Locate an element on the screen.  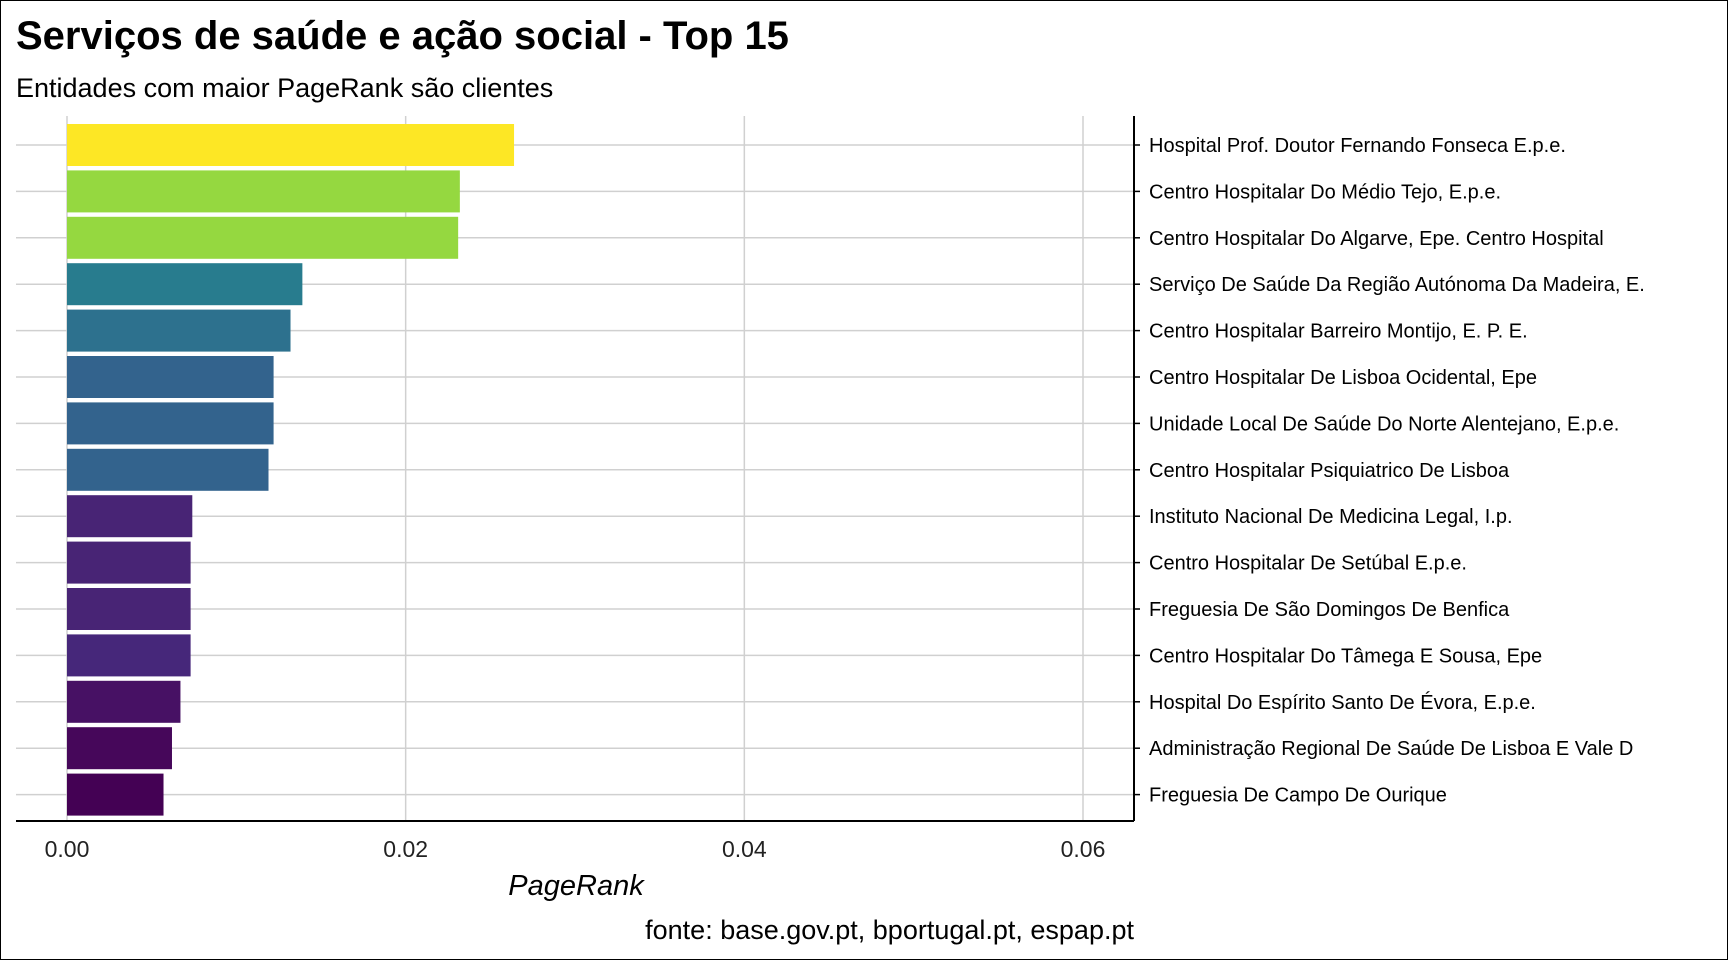
category-label: Centro Hospitalar Psiquiatrico De Lisboa is located at coordinates (1329, 471).